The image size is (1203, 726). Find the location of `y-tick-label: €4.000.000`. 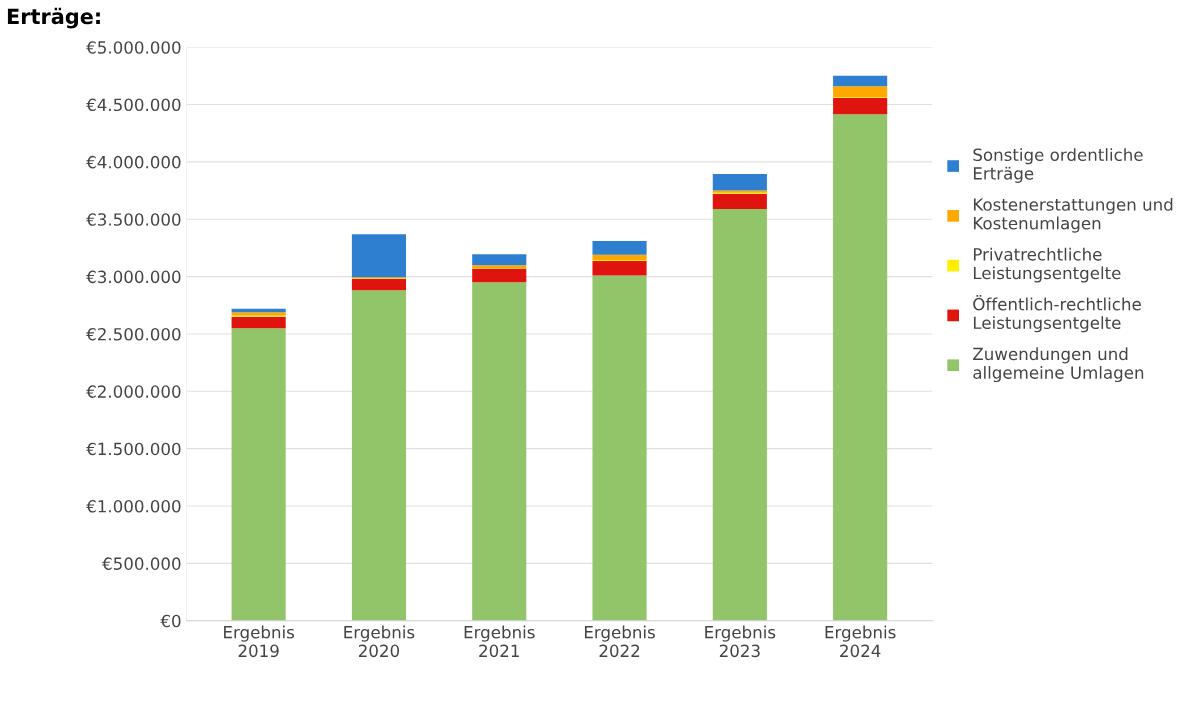

y-tick-label: €4.000.000 is located at coordinates (133, 162).